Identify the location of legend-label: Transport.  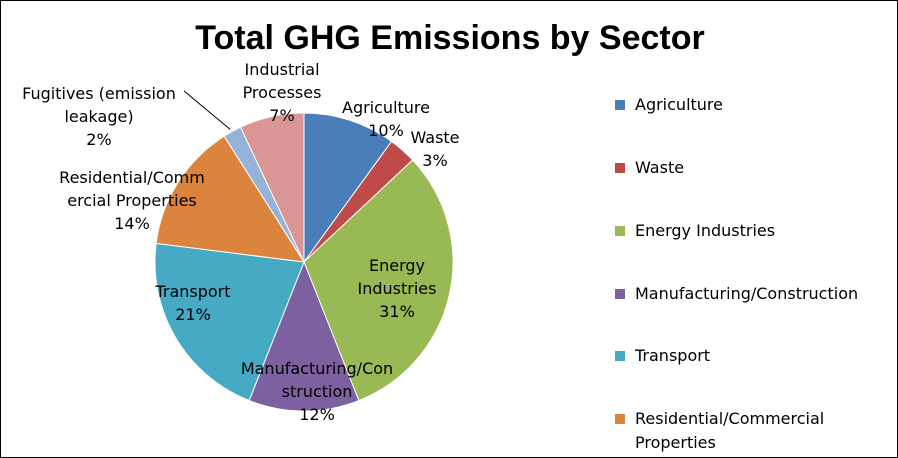
(673, 355).